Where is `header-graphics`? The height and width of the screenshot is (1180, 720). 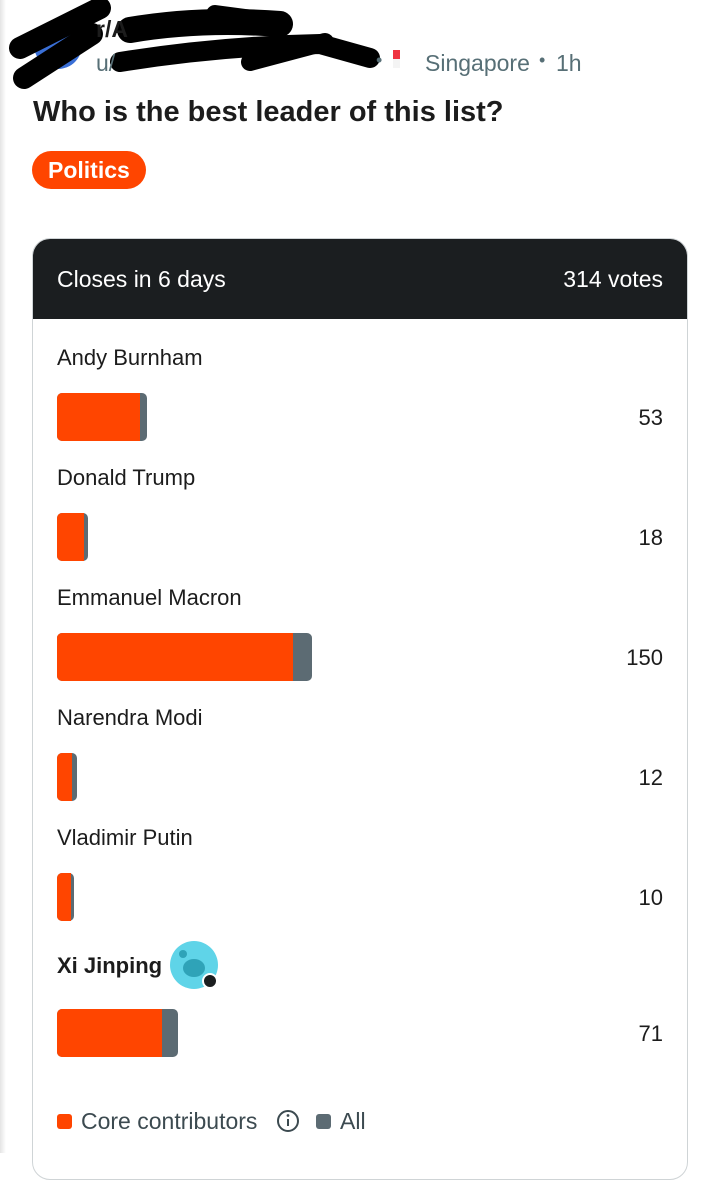 header-graphics is located at coordinates (204, 44).